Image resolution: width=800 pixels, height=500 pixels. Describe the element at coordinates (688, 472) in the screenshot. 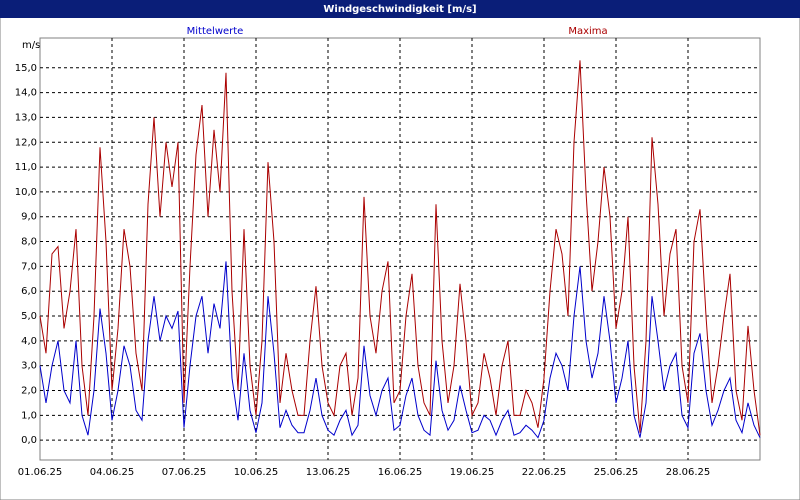

I see `x-tick-label: 28.06.25` at that location.